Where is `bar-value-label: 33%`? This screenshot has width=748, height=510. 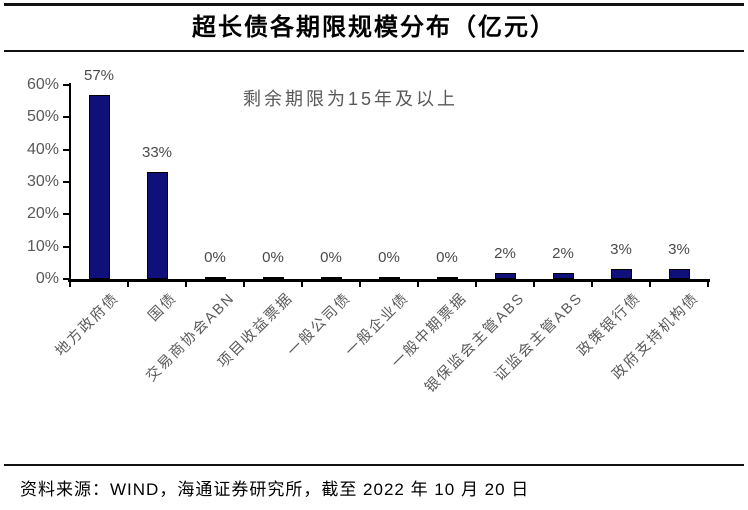
bar-value-label: 33% is located at coordinates (157, 153).